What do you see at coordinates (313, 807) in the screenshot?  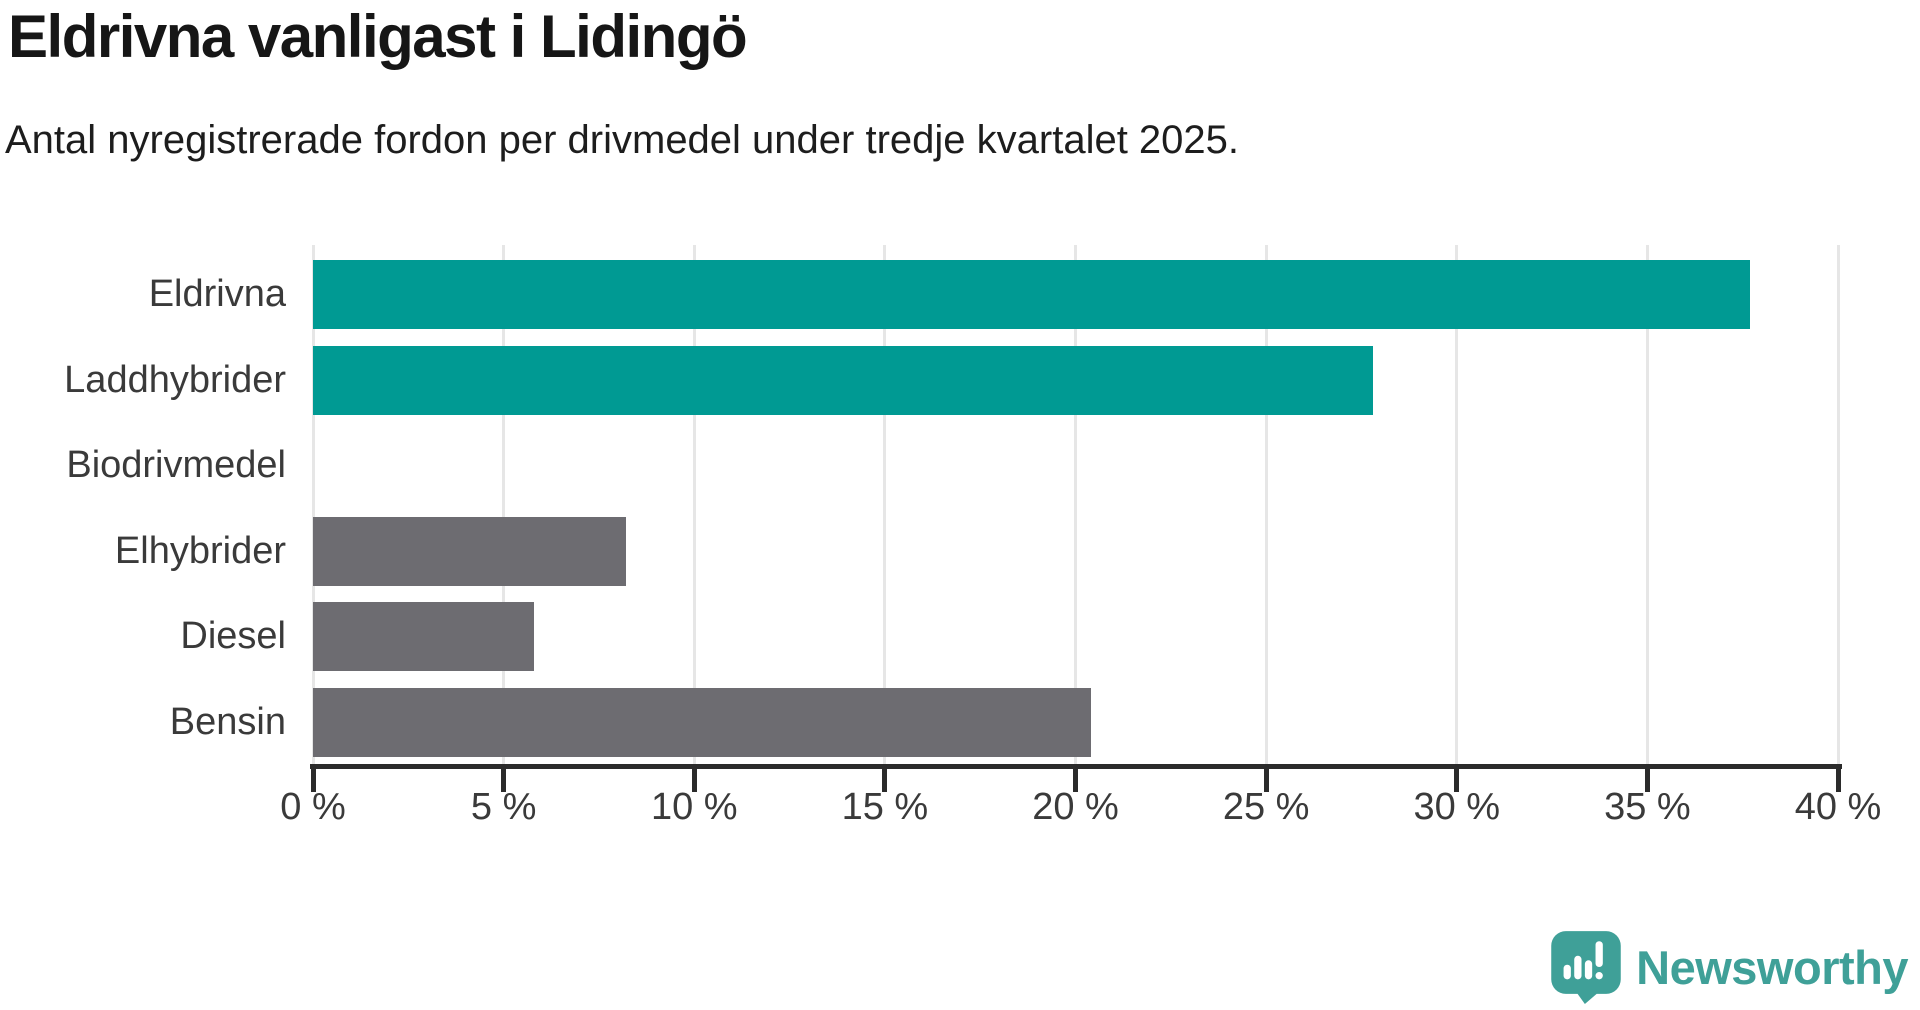 I see `x-axis-tick-label-0: 0 %` at bounding box center [313, 807].